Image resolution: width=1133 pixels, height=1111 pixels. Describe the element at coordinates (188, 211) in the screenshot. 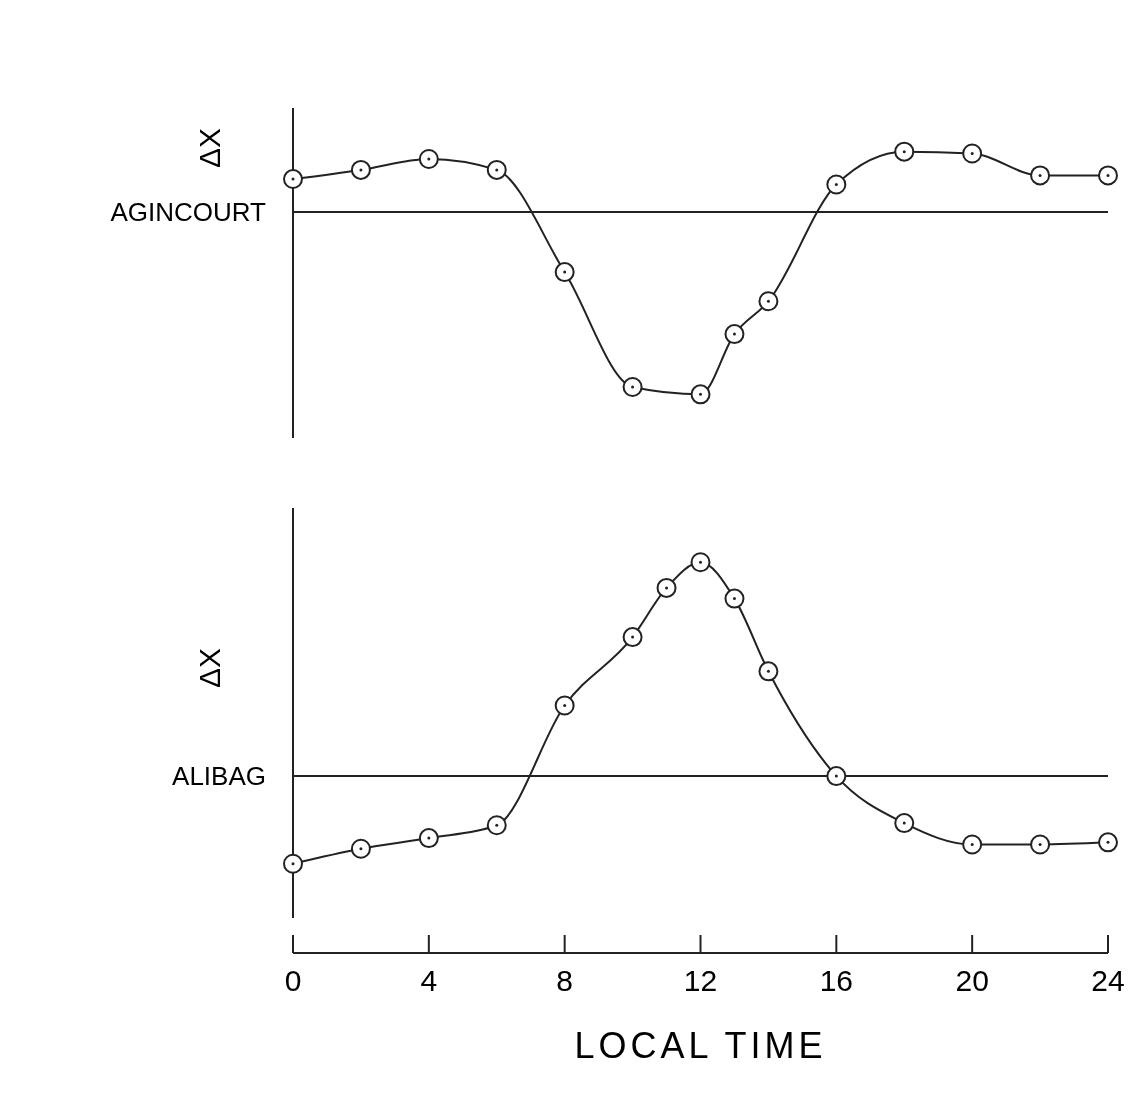

I see `text: AGINCOURT` at that location.